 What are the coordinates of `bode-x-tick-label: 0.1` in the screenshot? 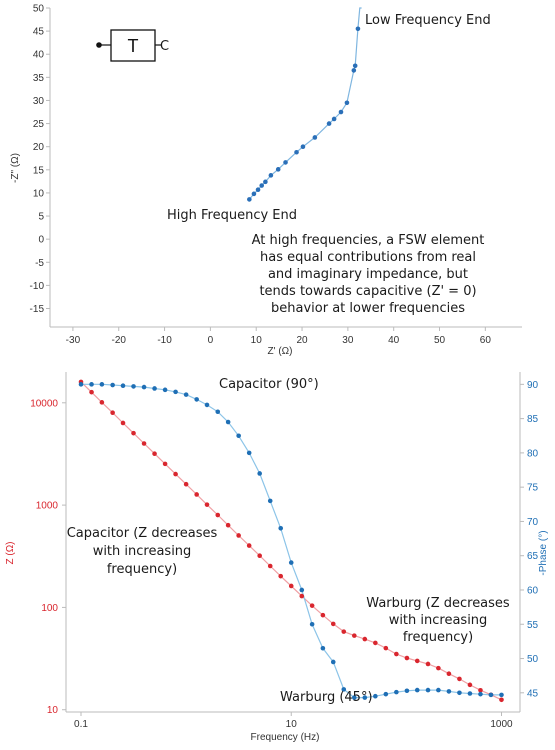 It's located at (81, 724).